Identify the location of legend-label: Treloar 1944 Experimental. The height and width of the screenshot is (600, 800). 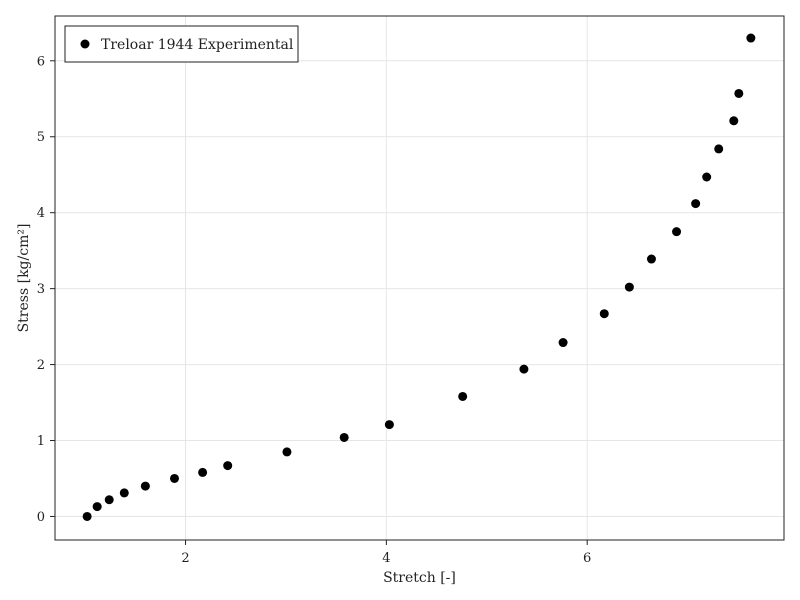
(197, 45).